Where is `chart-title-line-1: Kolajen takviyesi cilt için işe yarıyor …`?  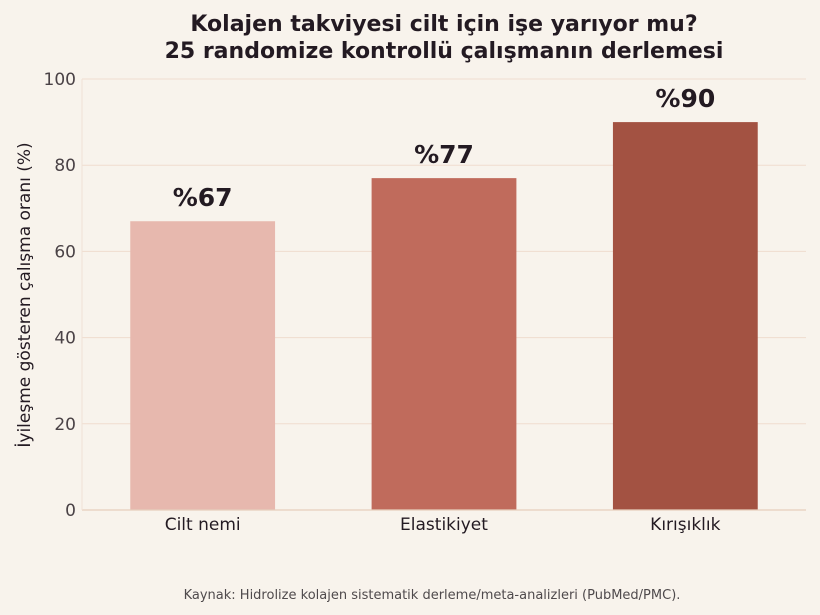 chart-title-line-1: Kolajen takviyesi cilt için işe yarıyor … is located at coordinates (443, 24).